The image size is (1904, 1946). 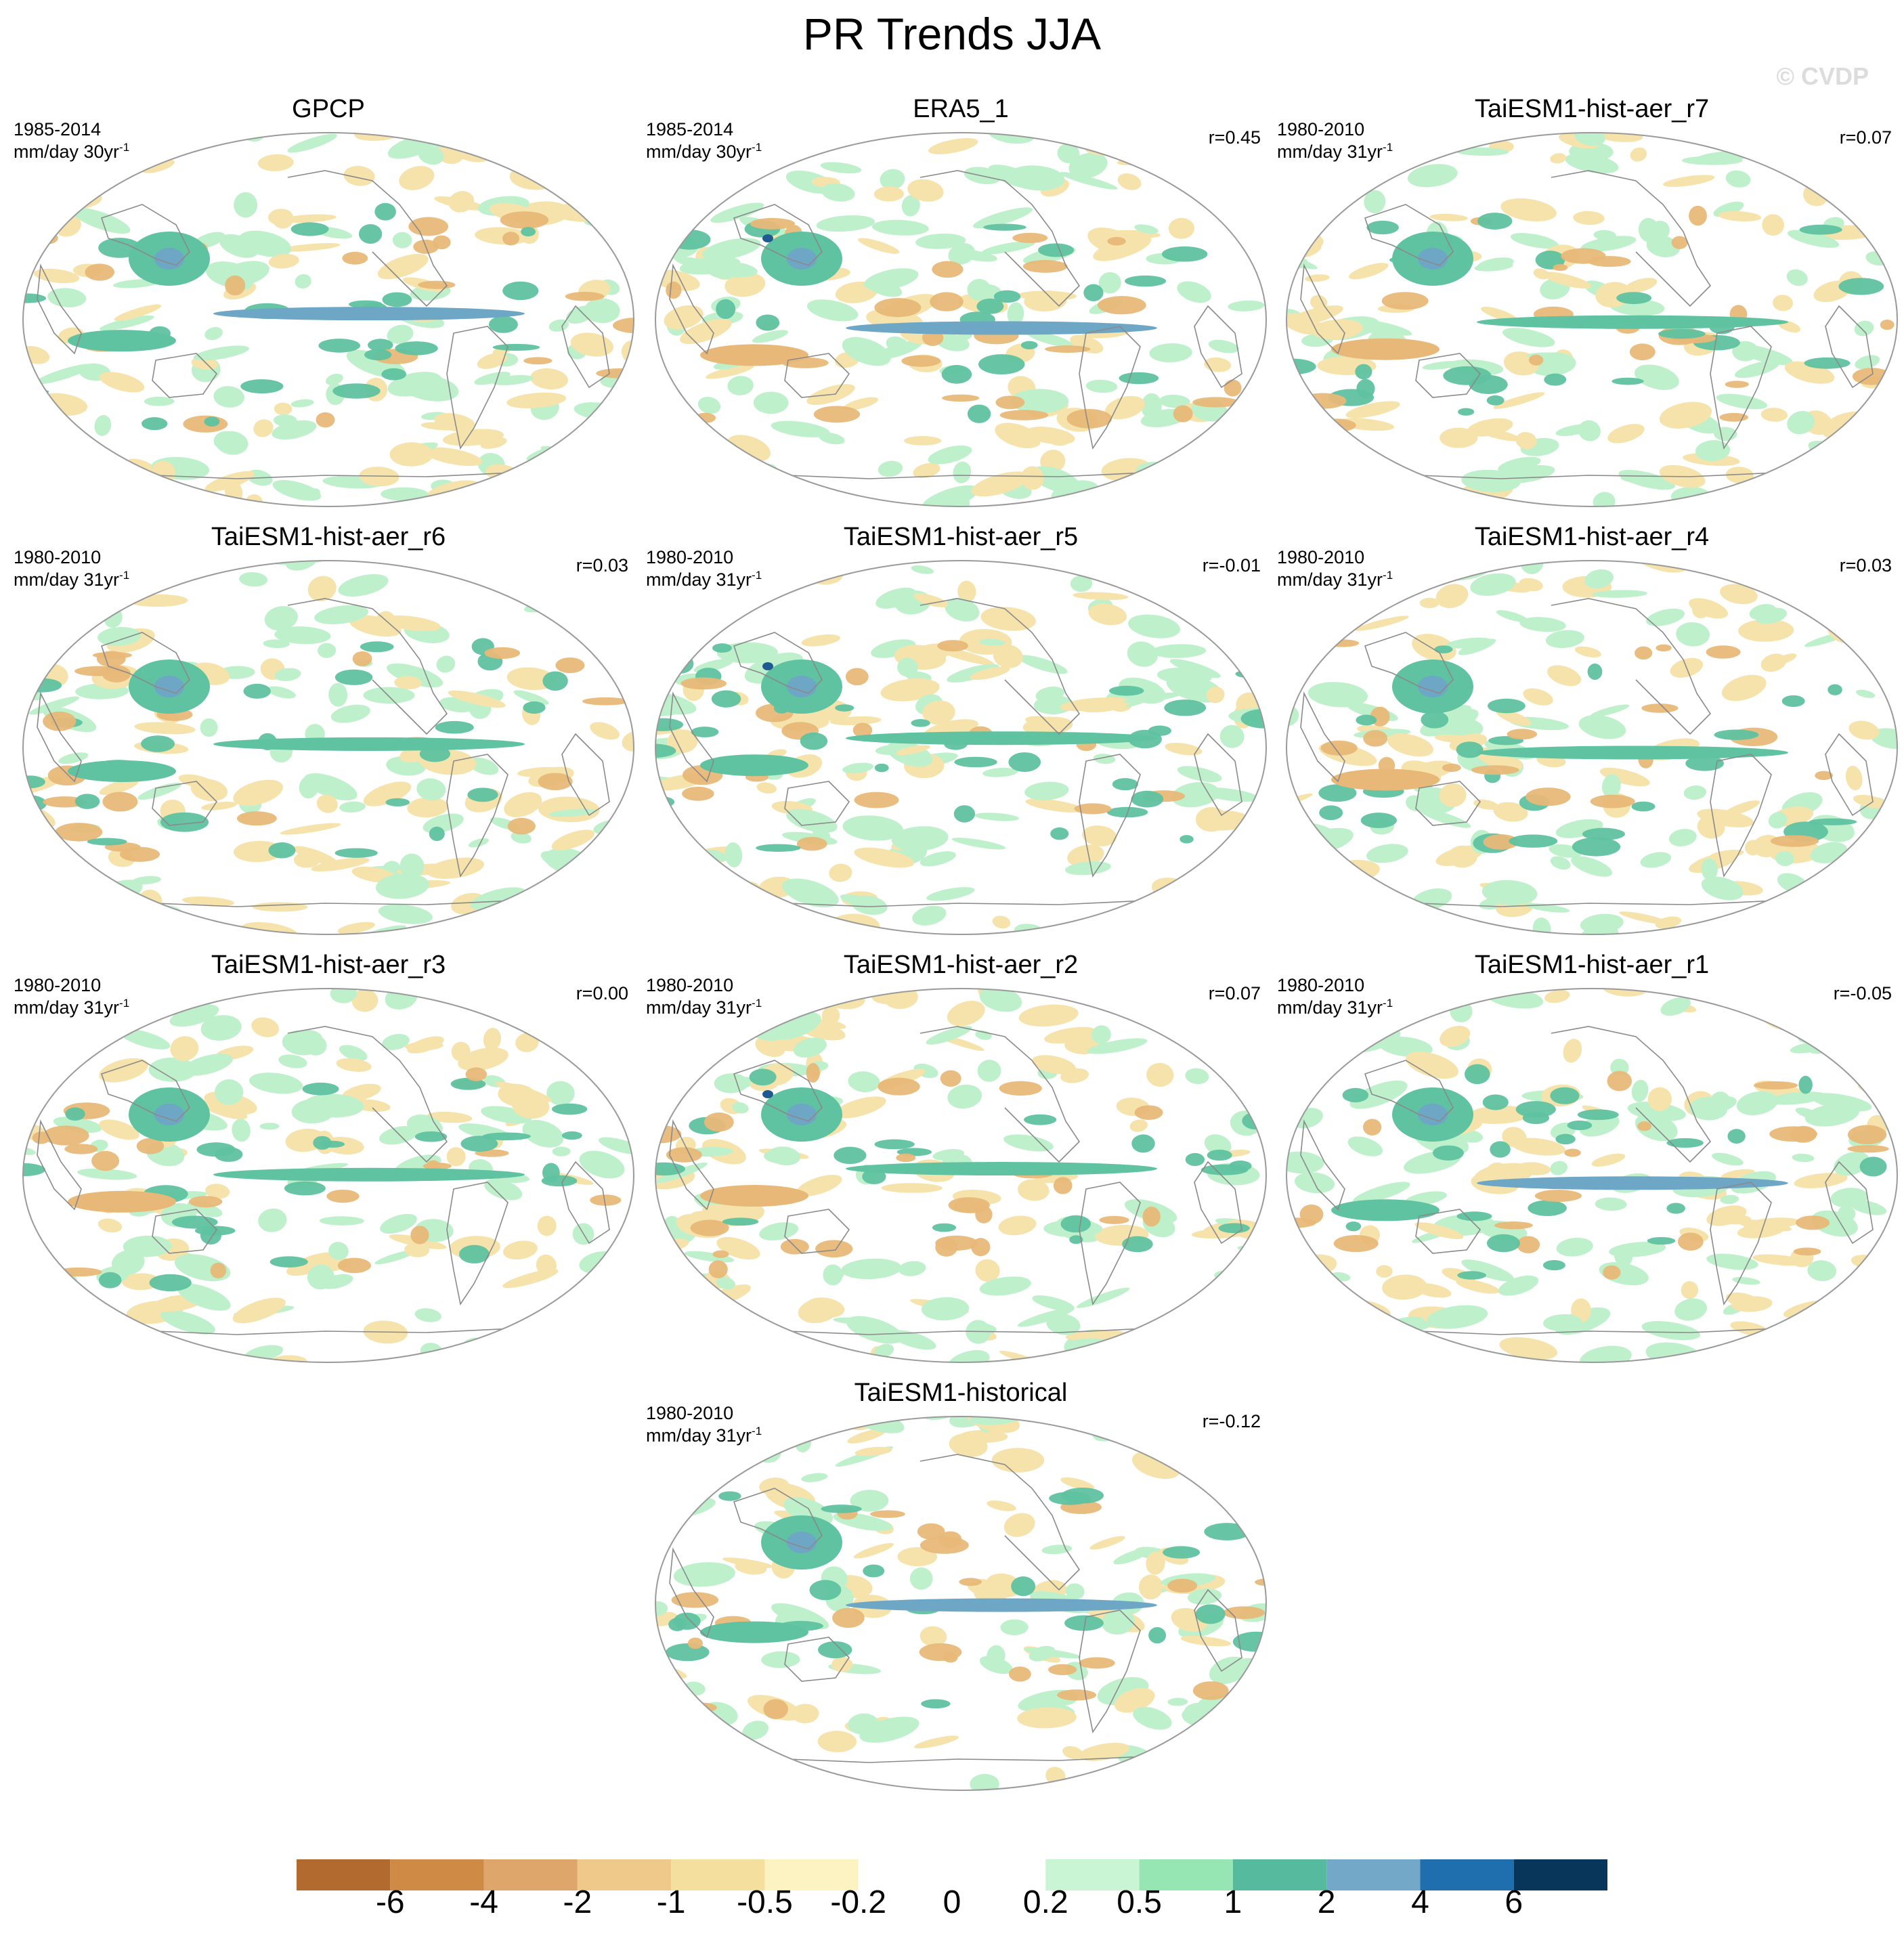 What do you see at coordinates (961, 965) in the screenshot?
I see `panel-title: TaiESM1-hist-aer_r2` at bounding box center [961, 965].